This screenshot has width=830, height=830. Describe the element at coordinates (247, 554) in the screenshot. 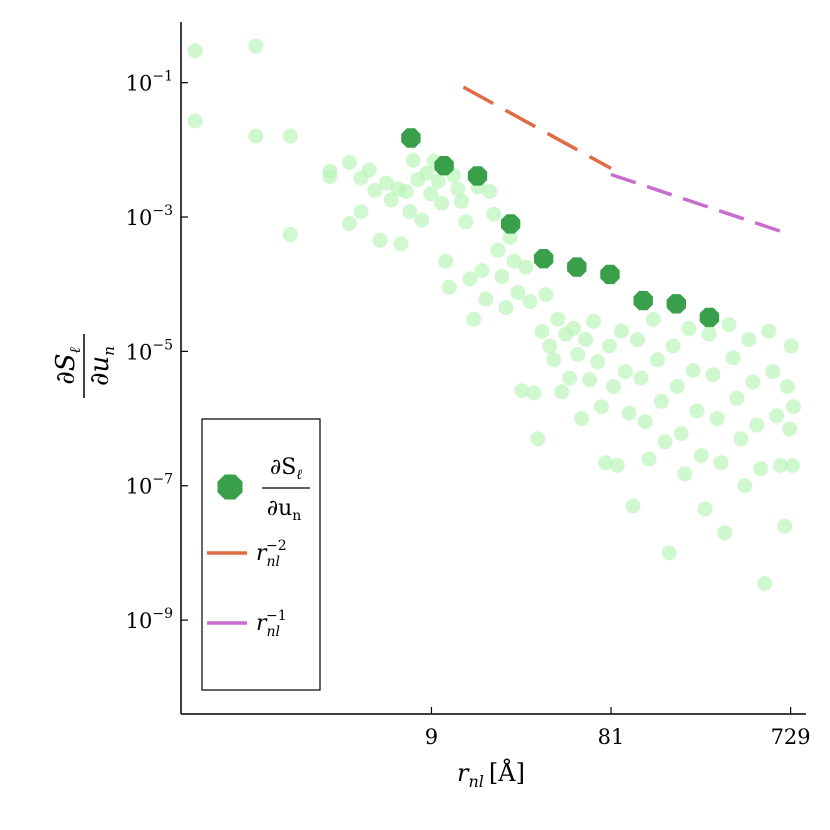

I see `legend-entry-r-minus-2: rnl−2` at that location.